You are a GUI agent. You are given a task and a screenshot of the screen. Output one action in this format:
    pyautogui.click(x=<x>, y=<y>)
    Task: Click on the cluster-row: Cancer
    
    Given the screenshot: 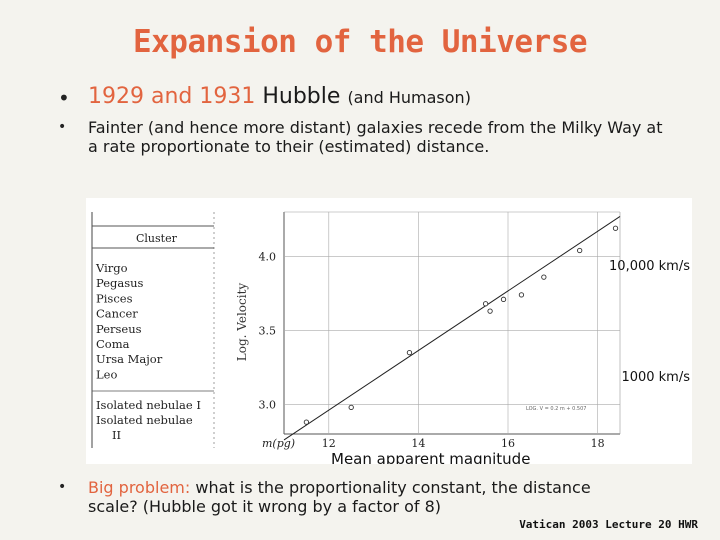 What is the action you would take?
    pyautogui.click(x=117, y=314)
    